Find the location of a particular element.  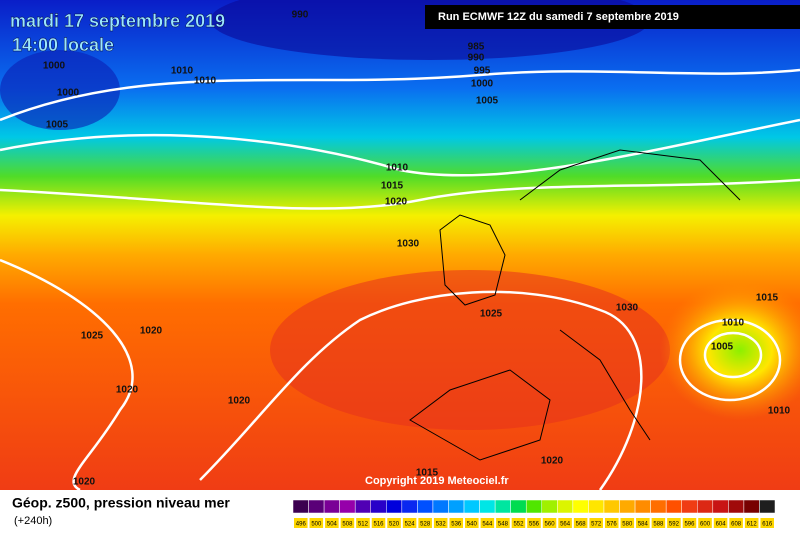

scale-label: 596 is located at coordinates (689, 525).